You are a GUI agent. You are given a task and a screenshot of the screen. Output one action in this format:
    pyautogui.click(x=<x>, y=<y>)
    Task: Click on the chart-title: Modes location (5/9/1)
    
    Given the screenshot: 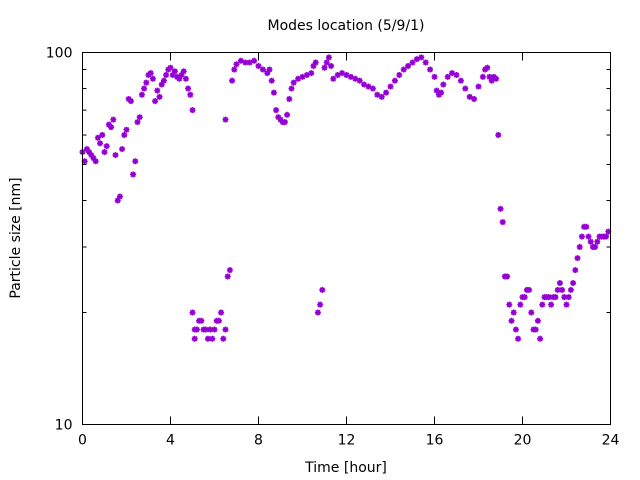 What is the action you would take?
    pyautogui.click(x=346, y=26)
    